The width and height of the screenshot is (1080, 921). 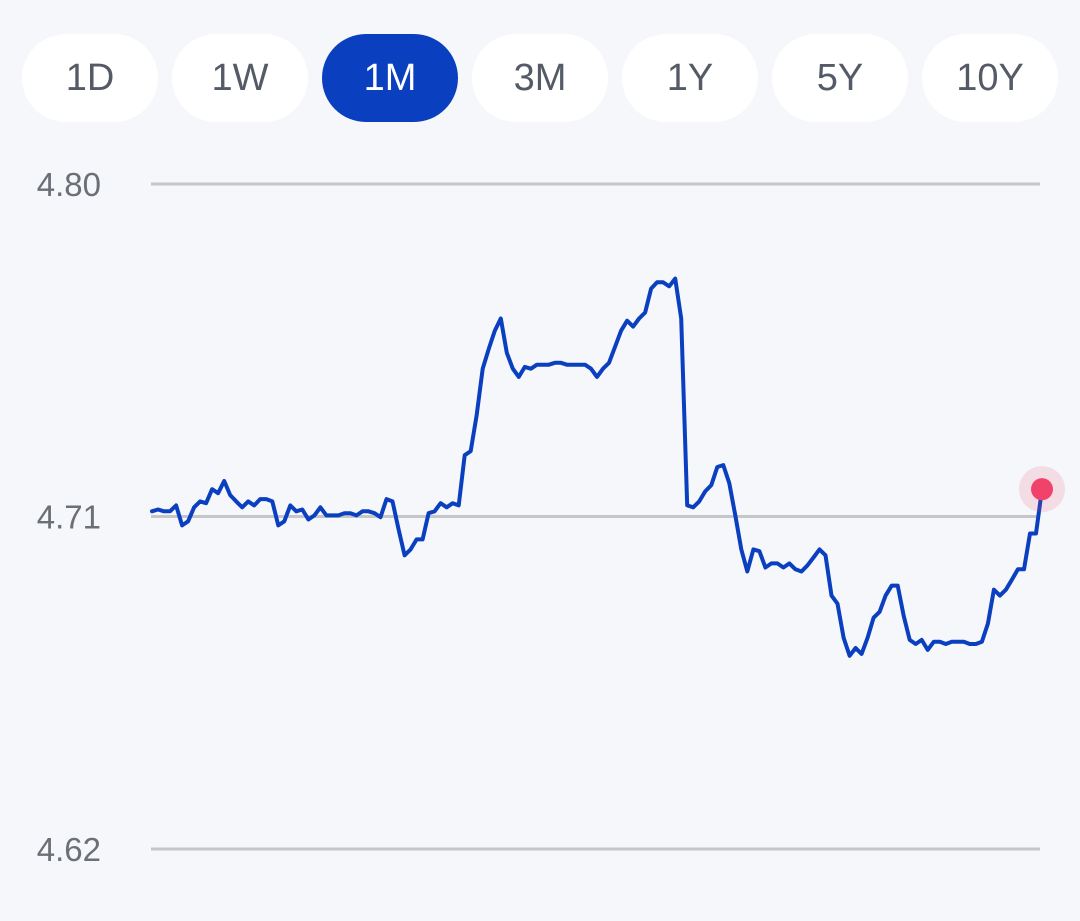 I want to click on tab-3m: 3M, so click(x=540, y=78).